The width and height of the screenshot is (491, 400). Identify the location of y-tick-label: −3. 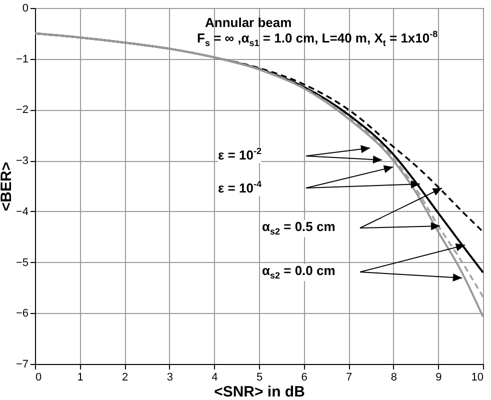
(22, 161).